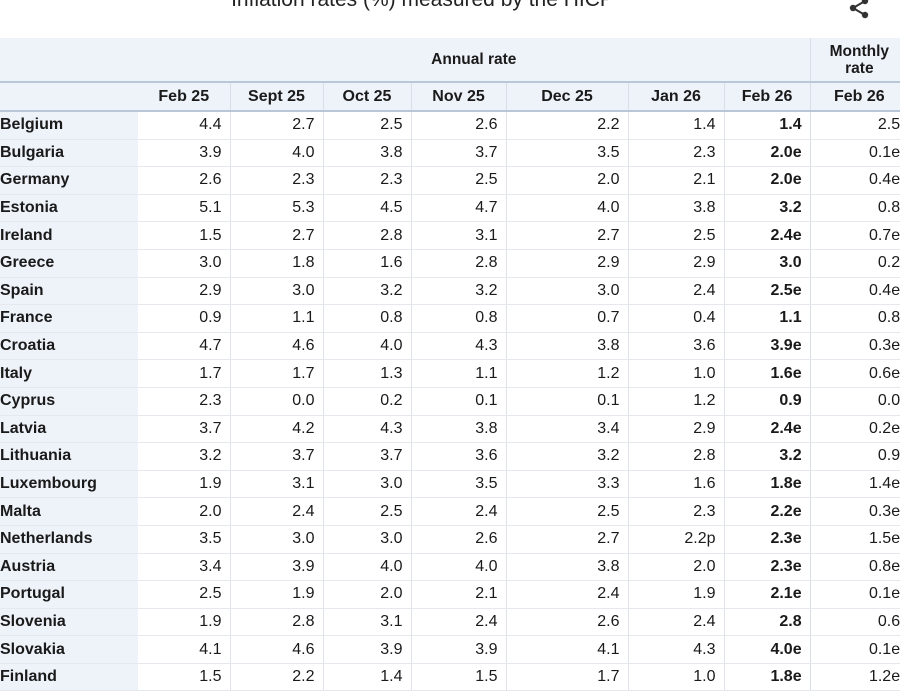 This screenshot has height=691, width=900. Describe the element at coordinates (69, 456) in the screenshot. I see `country-name: Lithuania` at that location.